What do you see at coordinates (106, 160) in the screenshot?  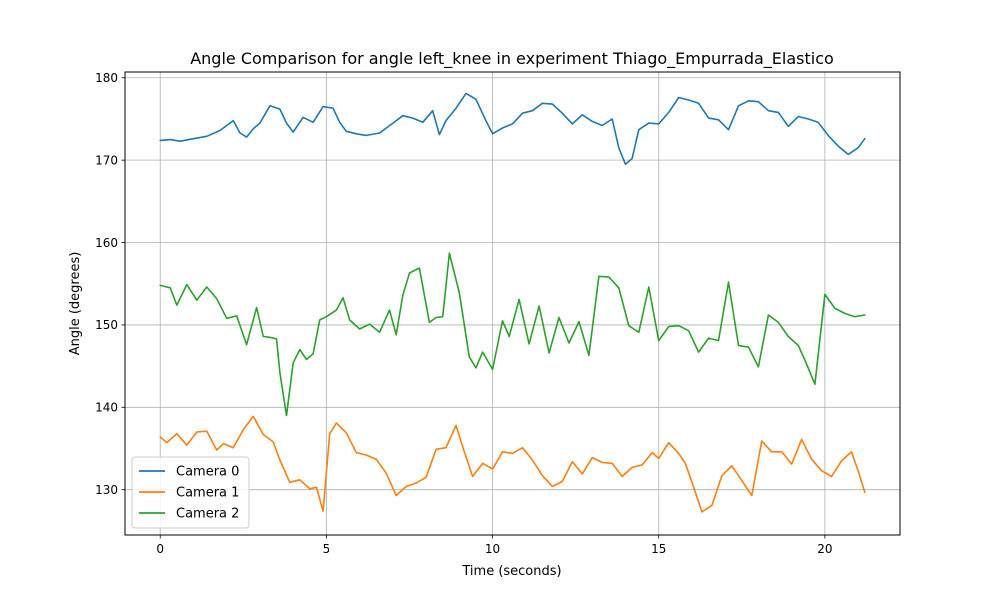 I see `y-tick-label: 170` at bounding box center [106, 160].